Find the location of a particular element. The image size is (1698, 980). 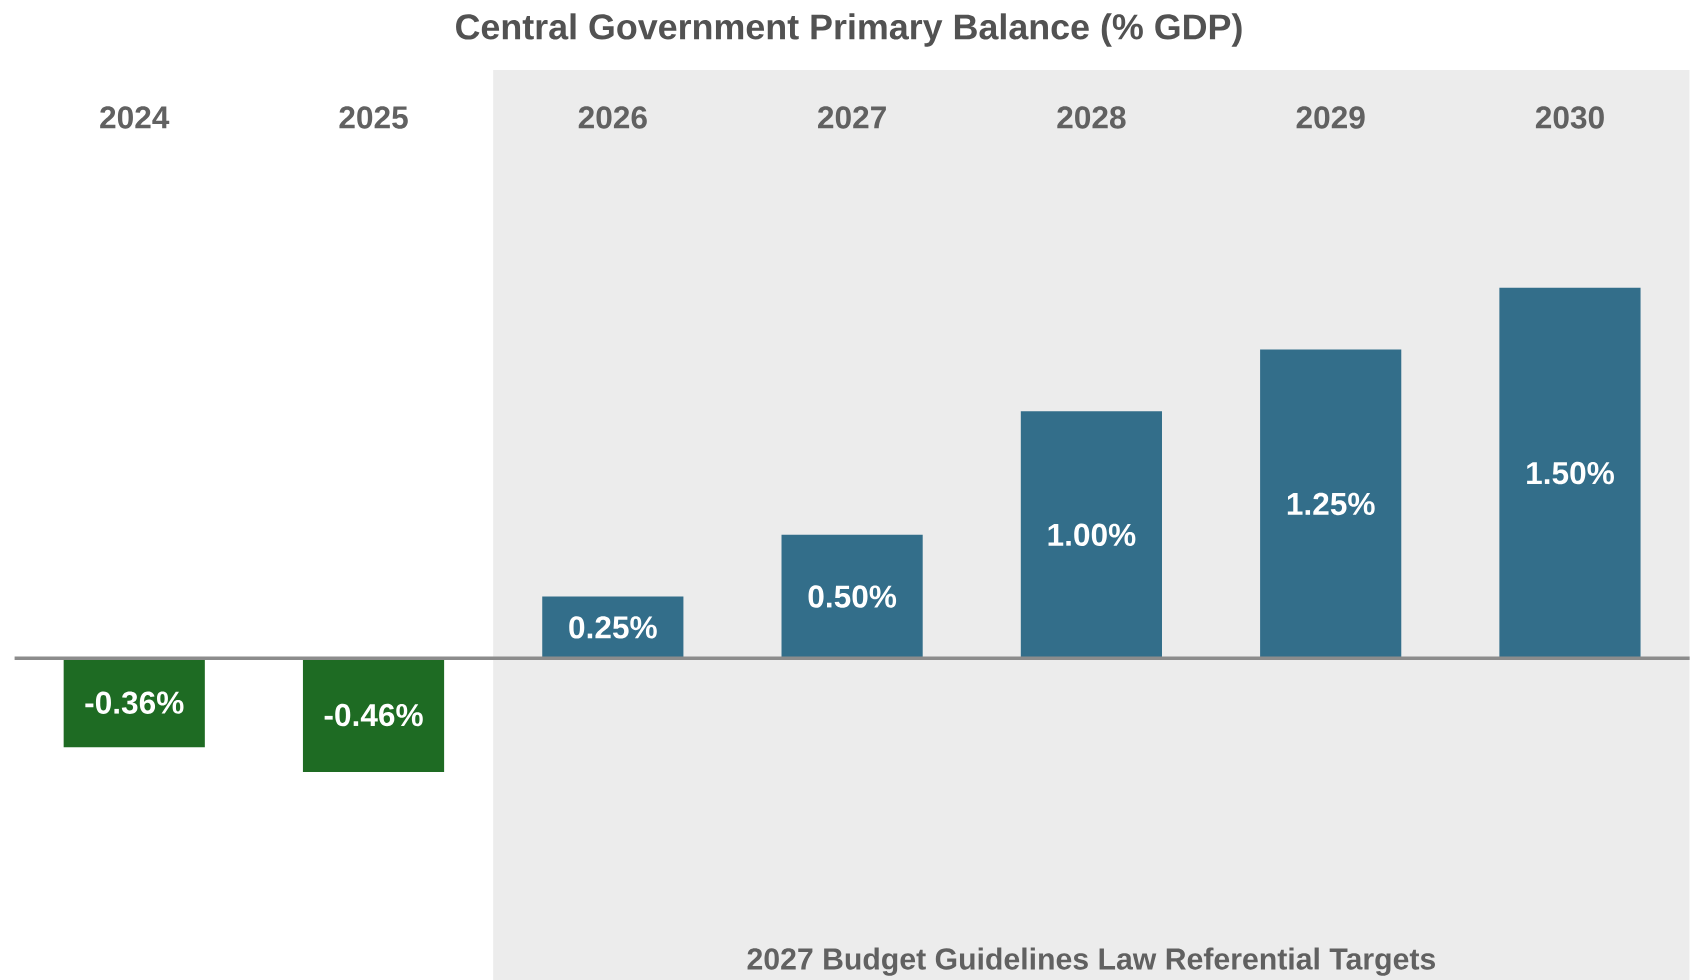

x-tick-label: 2025 is located at coordinates (373, 117).